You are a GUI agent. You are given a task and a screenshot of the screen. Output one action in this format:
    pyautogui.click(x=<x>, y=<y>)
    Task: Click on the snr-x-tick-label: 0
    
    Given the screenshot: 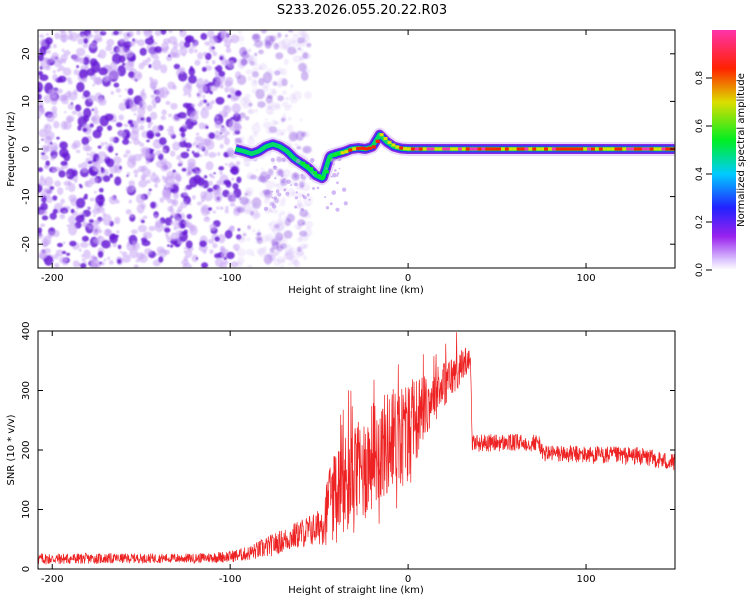 What is the action you would take?
    pyautogui.click(x=408, y=579)
    